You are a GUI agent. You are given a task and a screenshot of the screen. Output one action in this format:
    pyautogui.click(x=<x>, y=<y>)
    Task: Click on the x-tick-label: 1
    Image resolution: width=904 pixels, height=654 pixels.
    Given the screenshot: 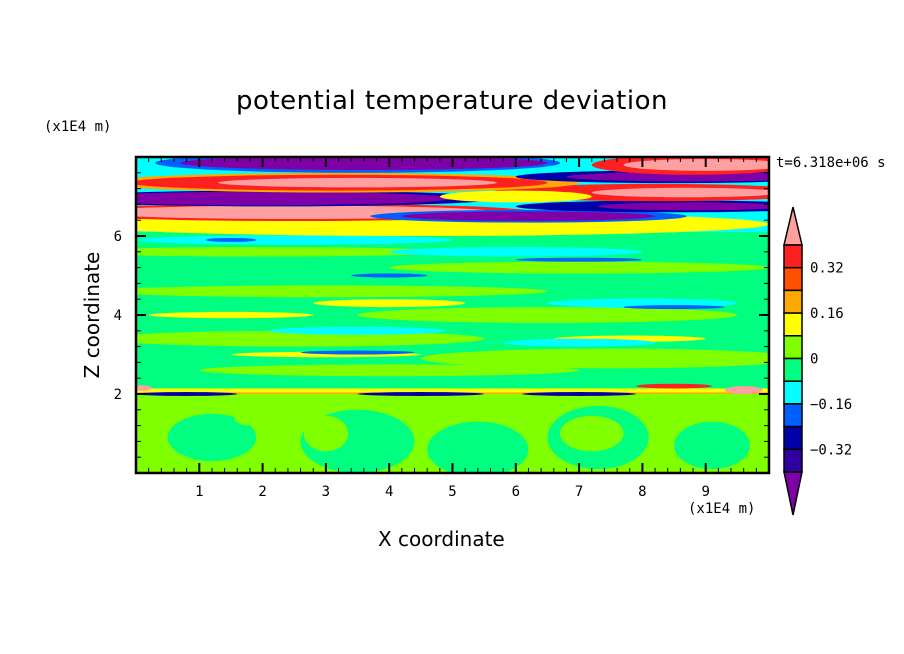 What is the action you would take?
    pyautogui.click(x=199, y=492)
    